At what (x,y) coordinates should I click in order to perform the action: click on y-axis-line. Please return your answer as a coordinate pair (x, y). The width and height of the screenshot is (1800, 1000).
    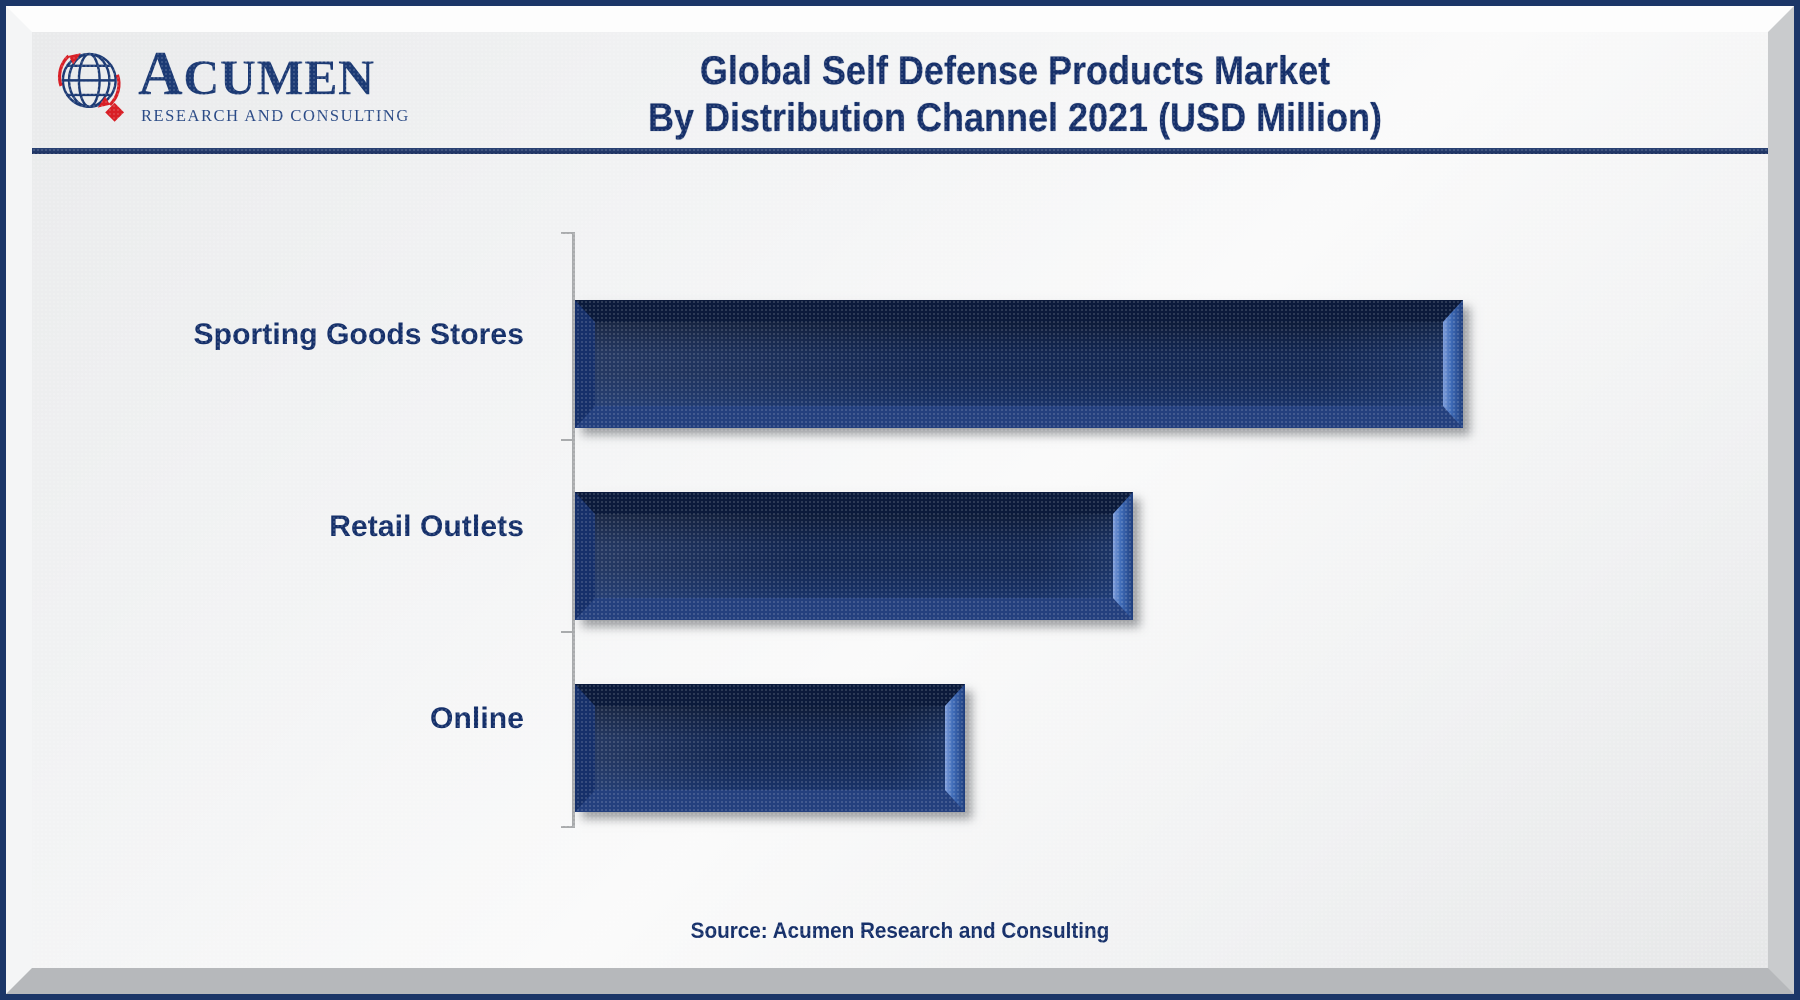
    Looking at the image, I should click on (568, 530).